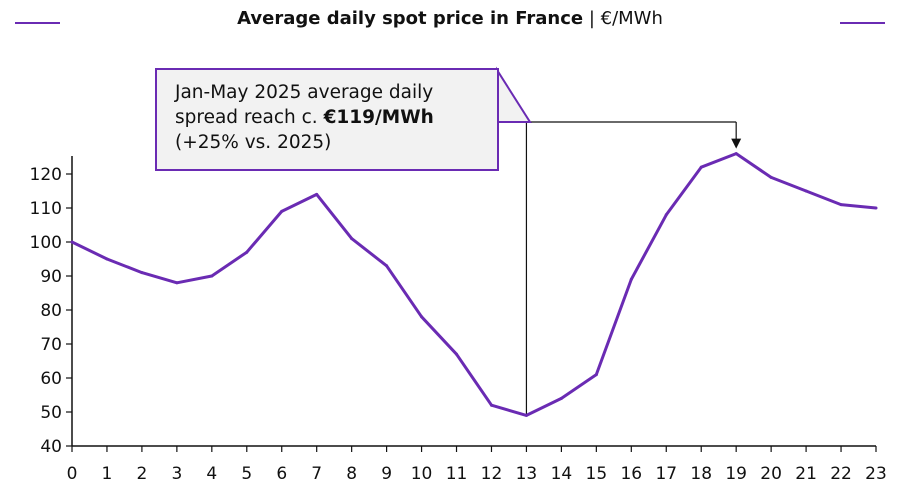 The image size is (900, 504). I want to click on annotation-highlight-value: €119/MWh, so click(378, 117).